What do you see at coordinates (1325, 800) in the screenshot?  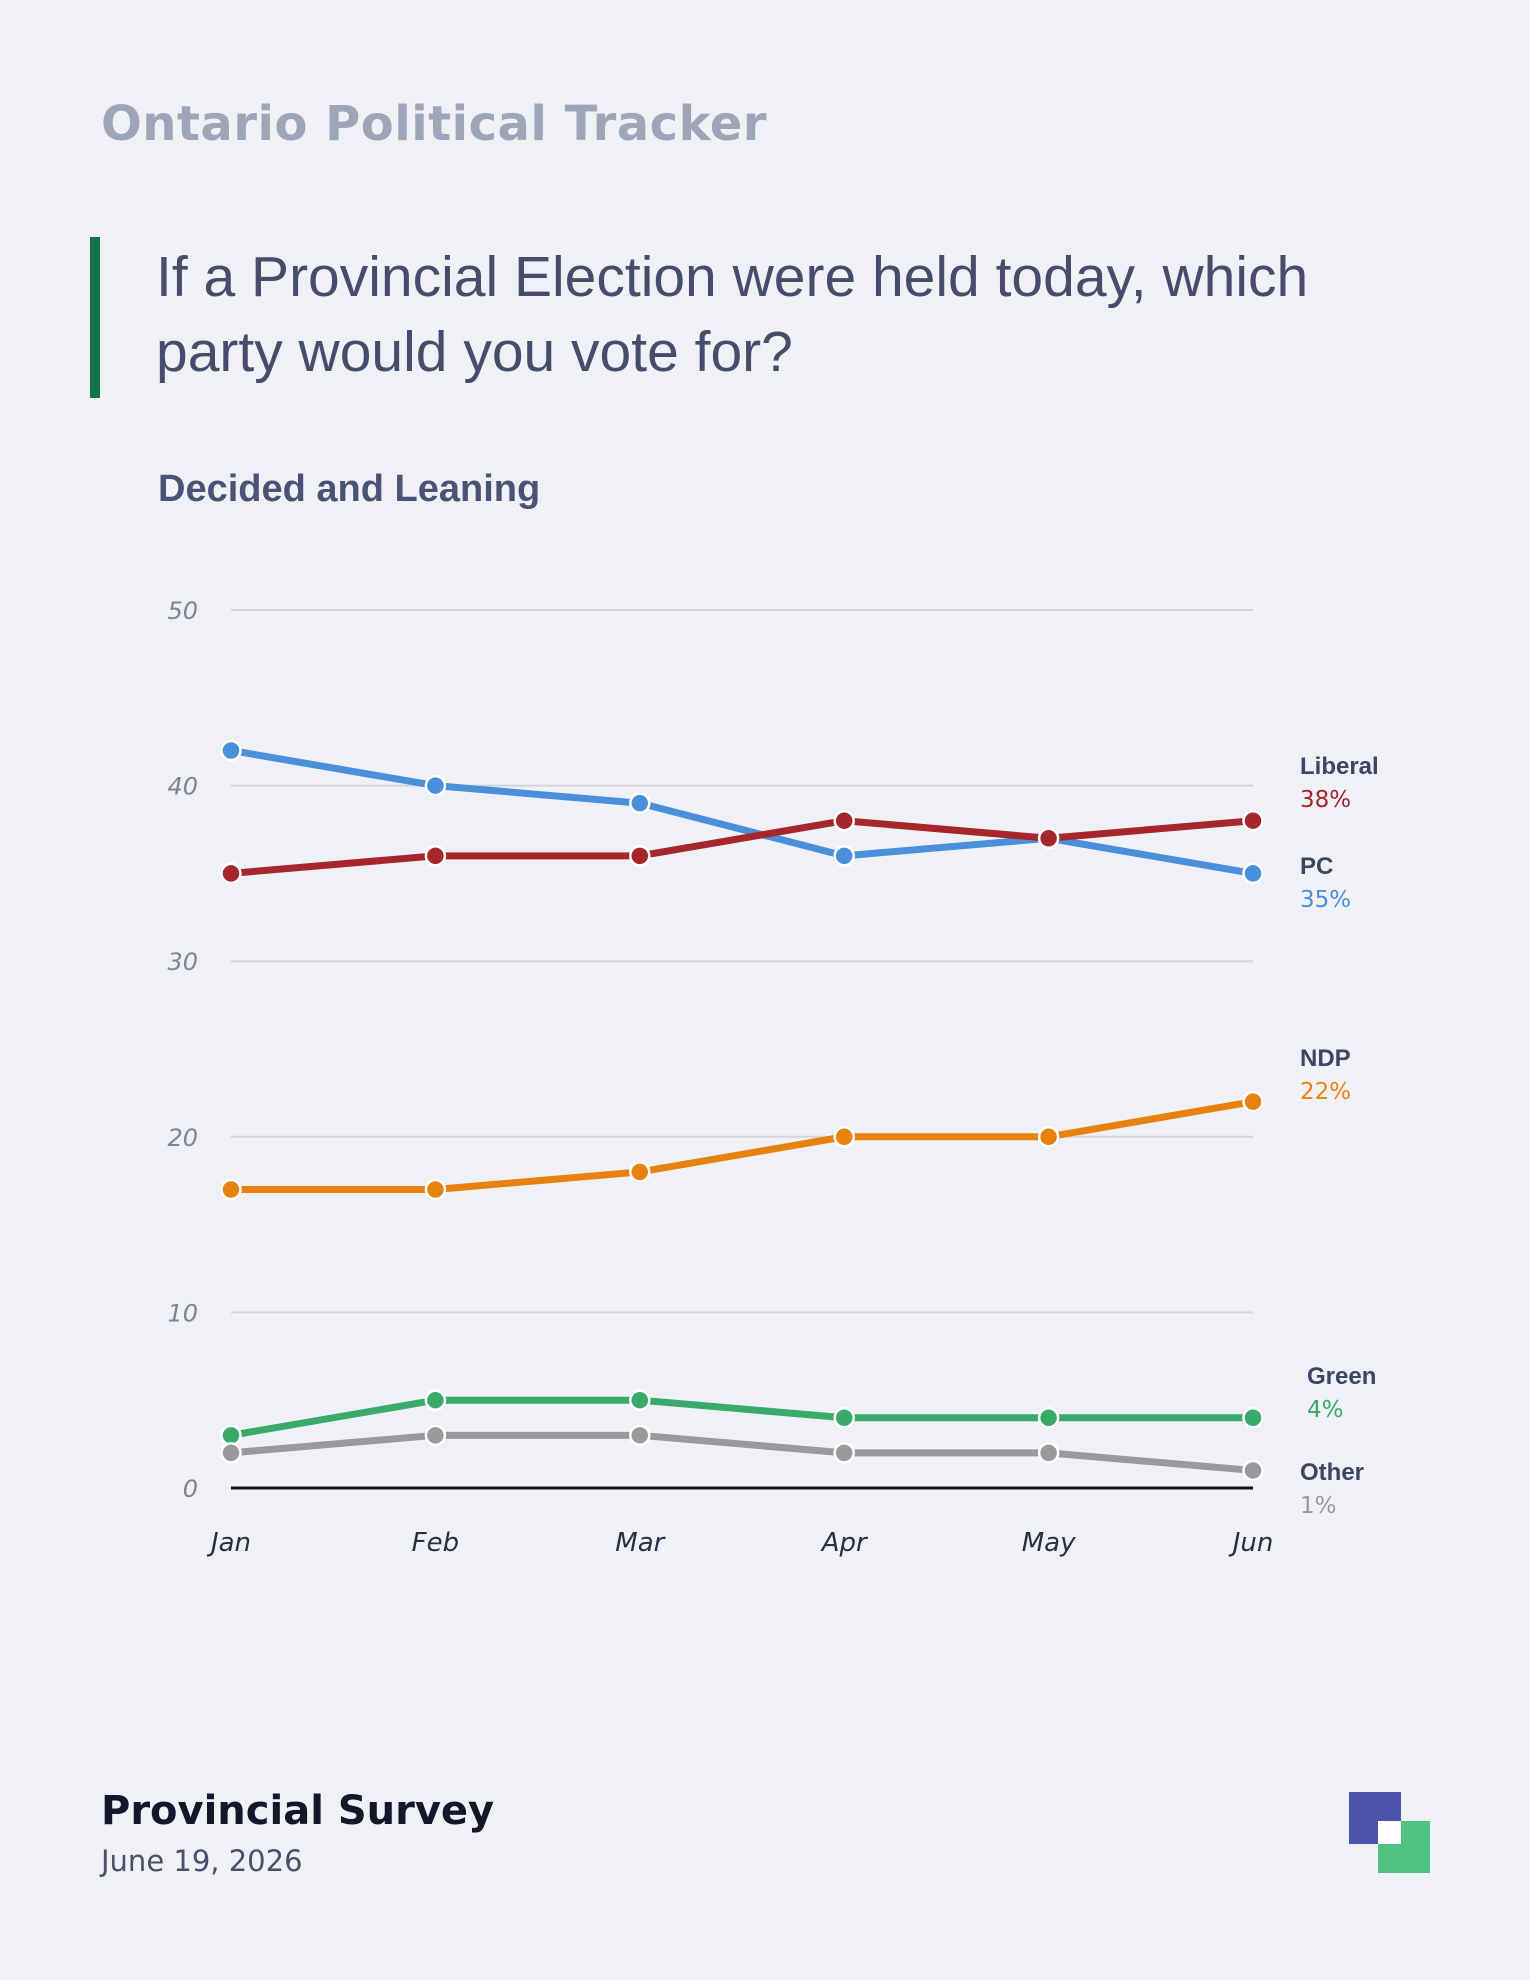 I see `series-value-liberal: 38%` at bounding box center [1325, 800].